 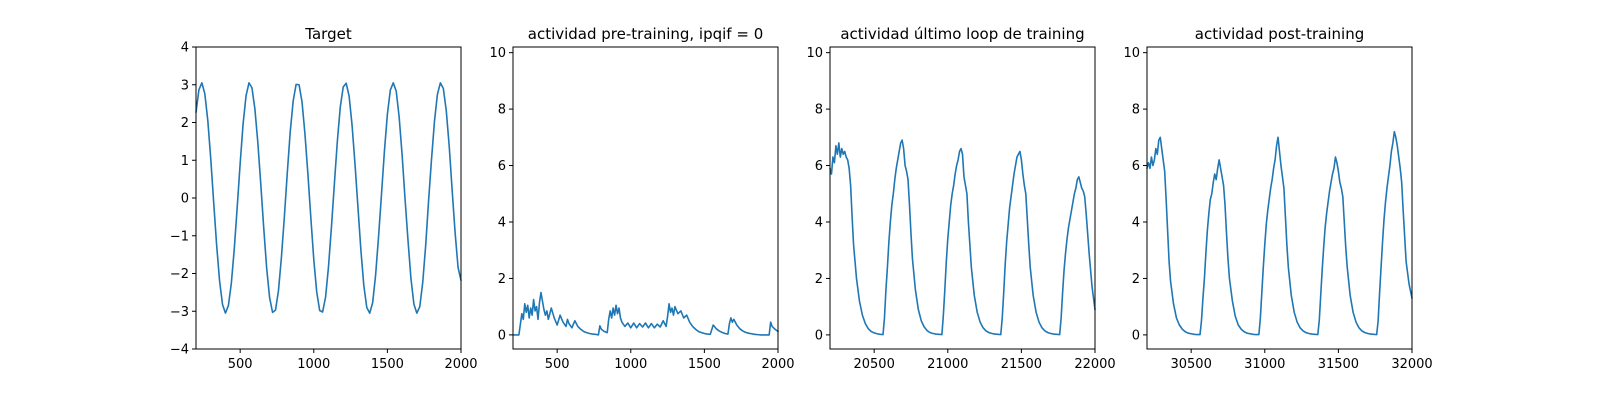 What do you see at coordinates (1094, 364) in the screenshot?
I see `x-tick-label: 22000` at bounding box center [1094, 364].